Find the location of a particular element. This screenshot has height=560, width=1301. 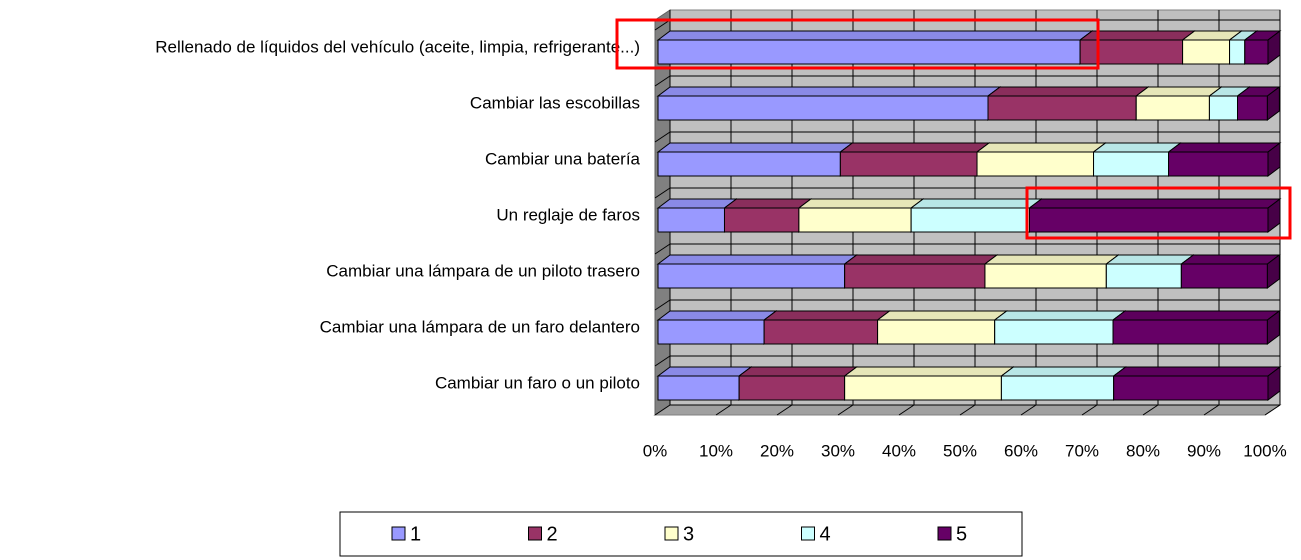

x-tick-label: 40% is located at coordinates (899, 450).